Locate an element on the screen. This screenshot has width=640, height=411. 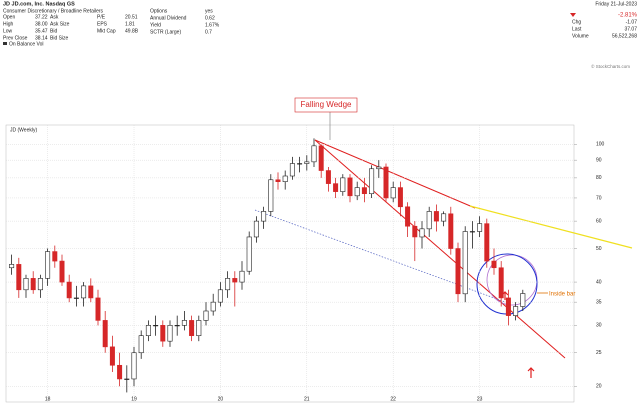
support-line is located at coordinates (380, 256).